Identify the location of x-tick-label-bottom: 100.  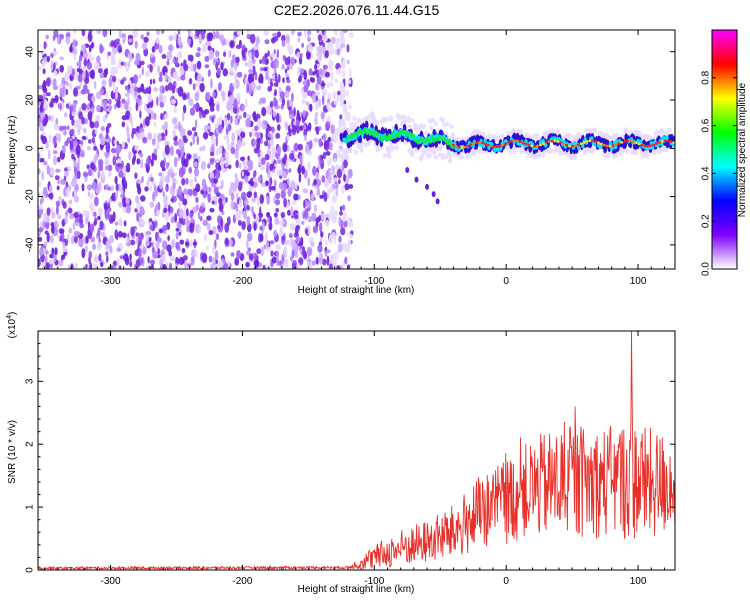
(638, 581).